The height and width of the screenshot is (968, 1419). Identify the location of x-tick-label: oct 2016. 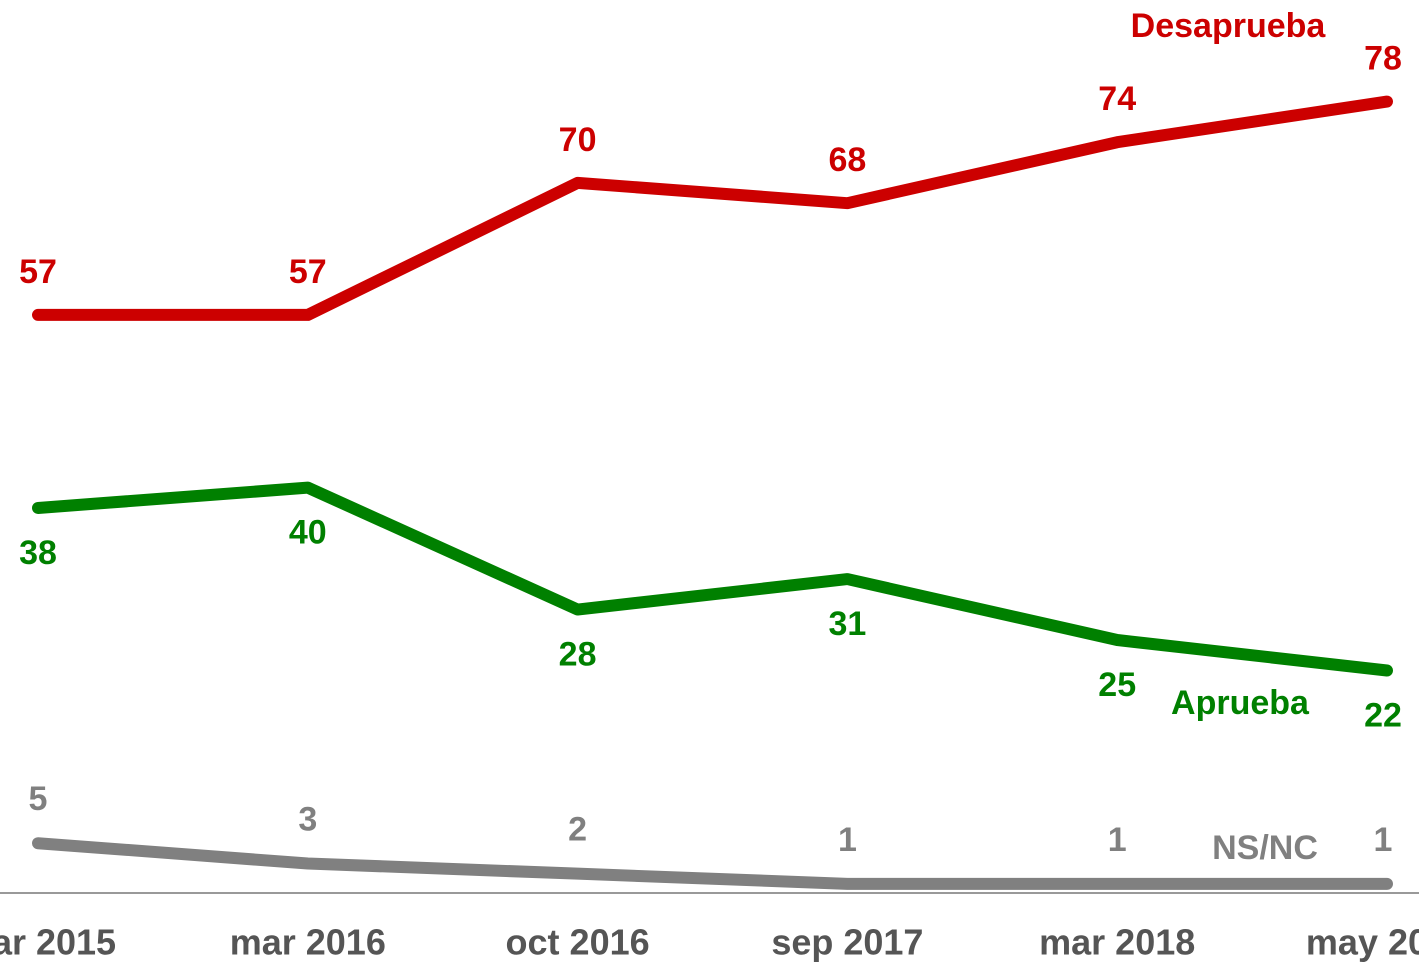
(578, 942).